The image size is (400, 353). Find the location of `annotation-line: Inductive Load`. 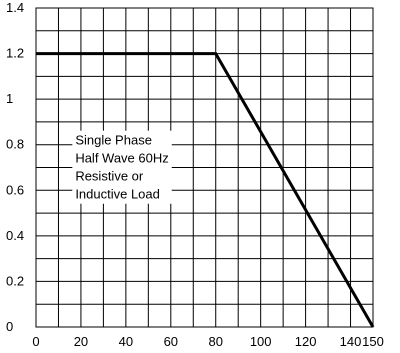

annotation-line: Inductive Load is located at coordinates (117, 194).